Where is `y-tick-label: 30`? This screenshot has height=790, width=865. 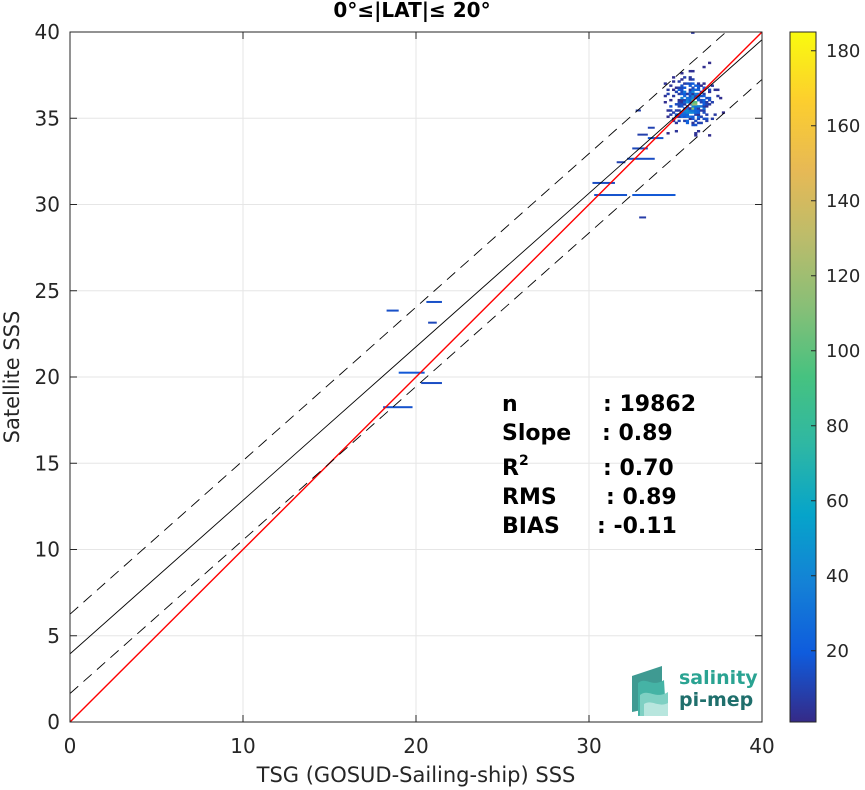 y-tick-label: 30 is located at coordinates (47, 205).